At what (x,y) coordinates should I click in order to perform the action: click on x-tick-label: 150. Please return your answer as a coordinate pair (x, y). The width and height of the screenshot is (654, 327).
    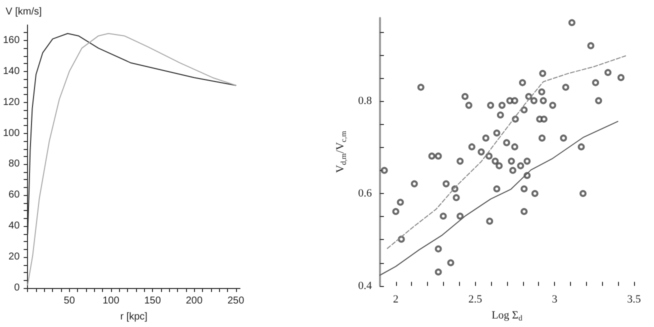
    Looking at the image, I should click on (153, 301).